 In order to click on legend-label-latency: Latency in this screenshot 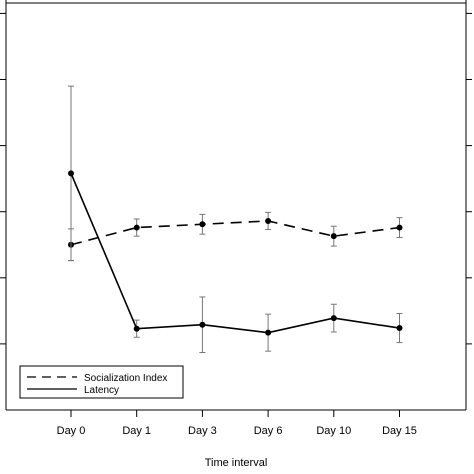, I will do `click(101, 390)`.